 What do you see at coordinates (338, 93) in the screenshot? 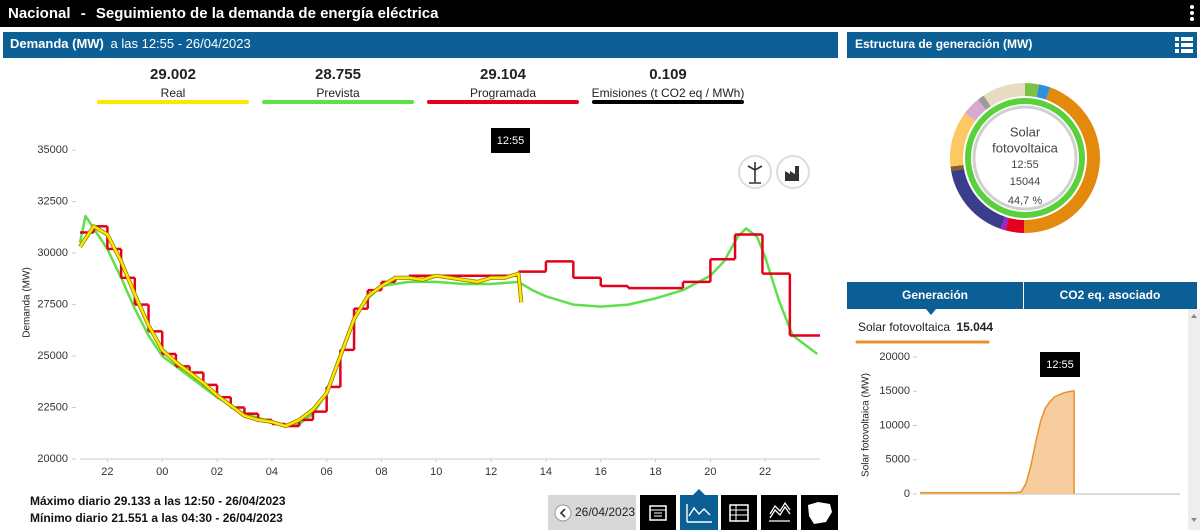
I see `legend-label: Prevista` at bounding box center [338, 93].